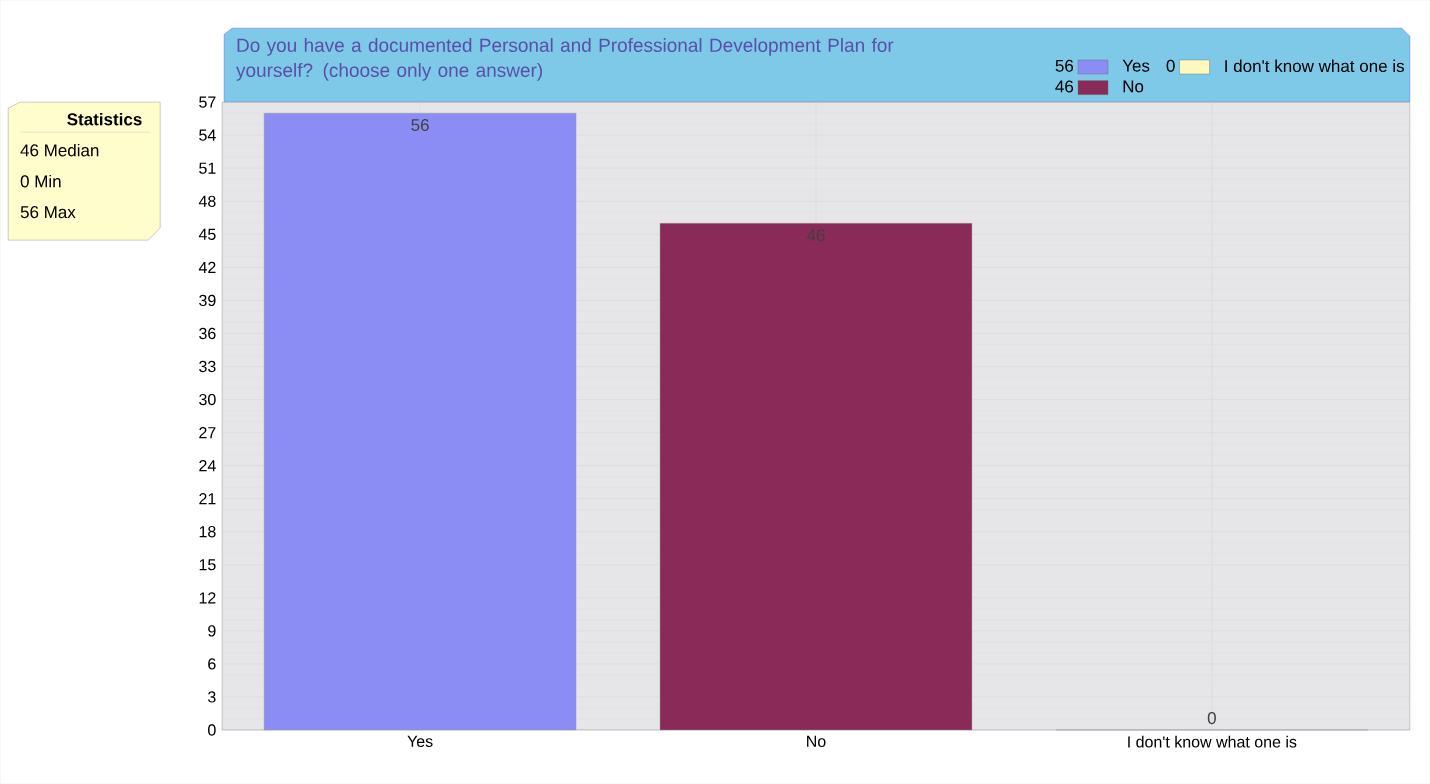 The image size is (1430, 784). Describe the element at coordinates (1133, 86) in the screenshot. I see `legend-label: No` at that location.